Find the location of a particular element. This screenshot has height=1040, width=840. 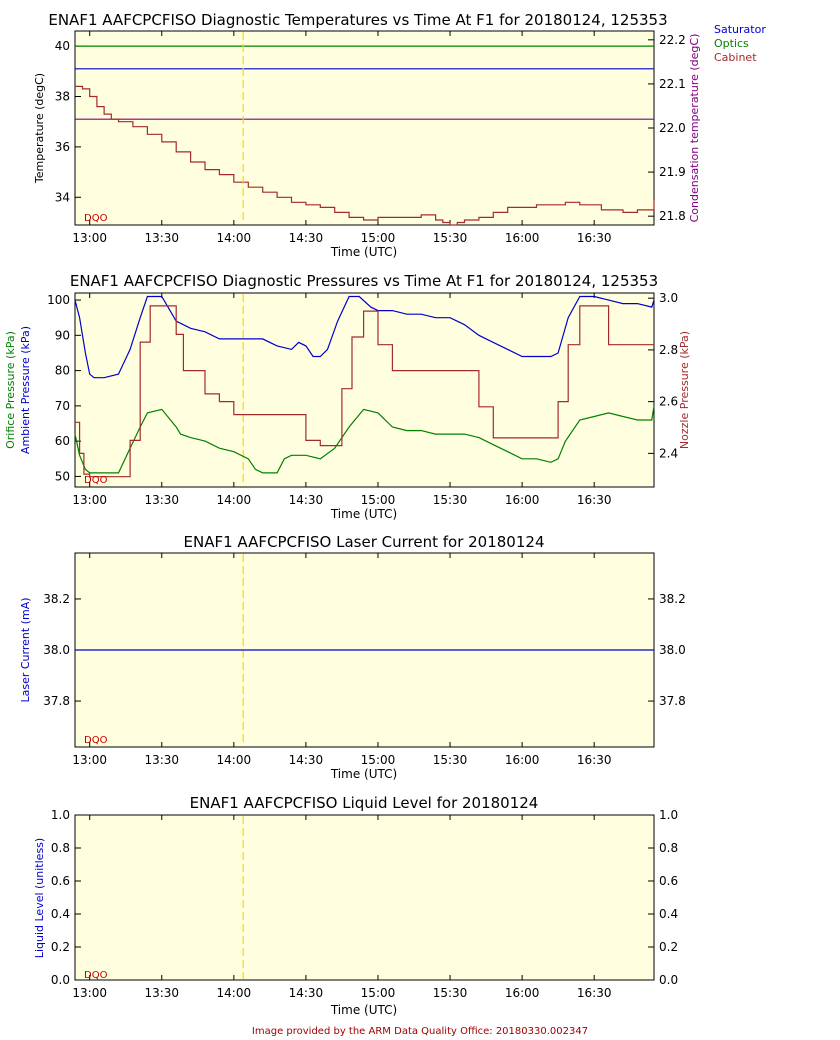

y-tick-label-right: 21.8 is located at coordinates (672, 216).